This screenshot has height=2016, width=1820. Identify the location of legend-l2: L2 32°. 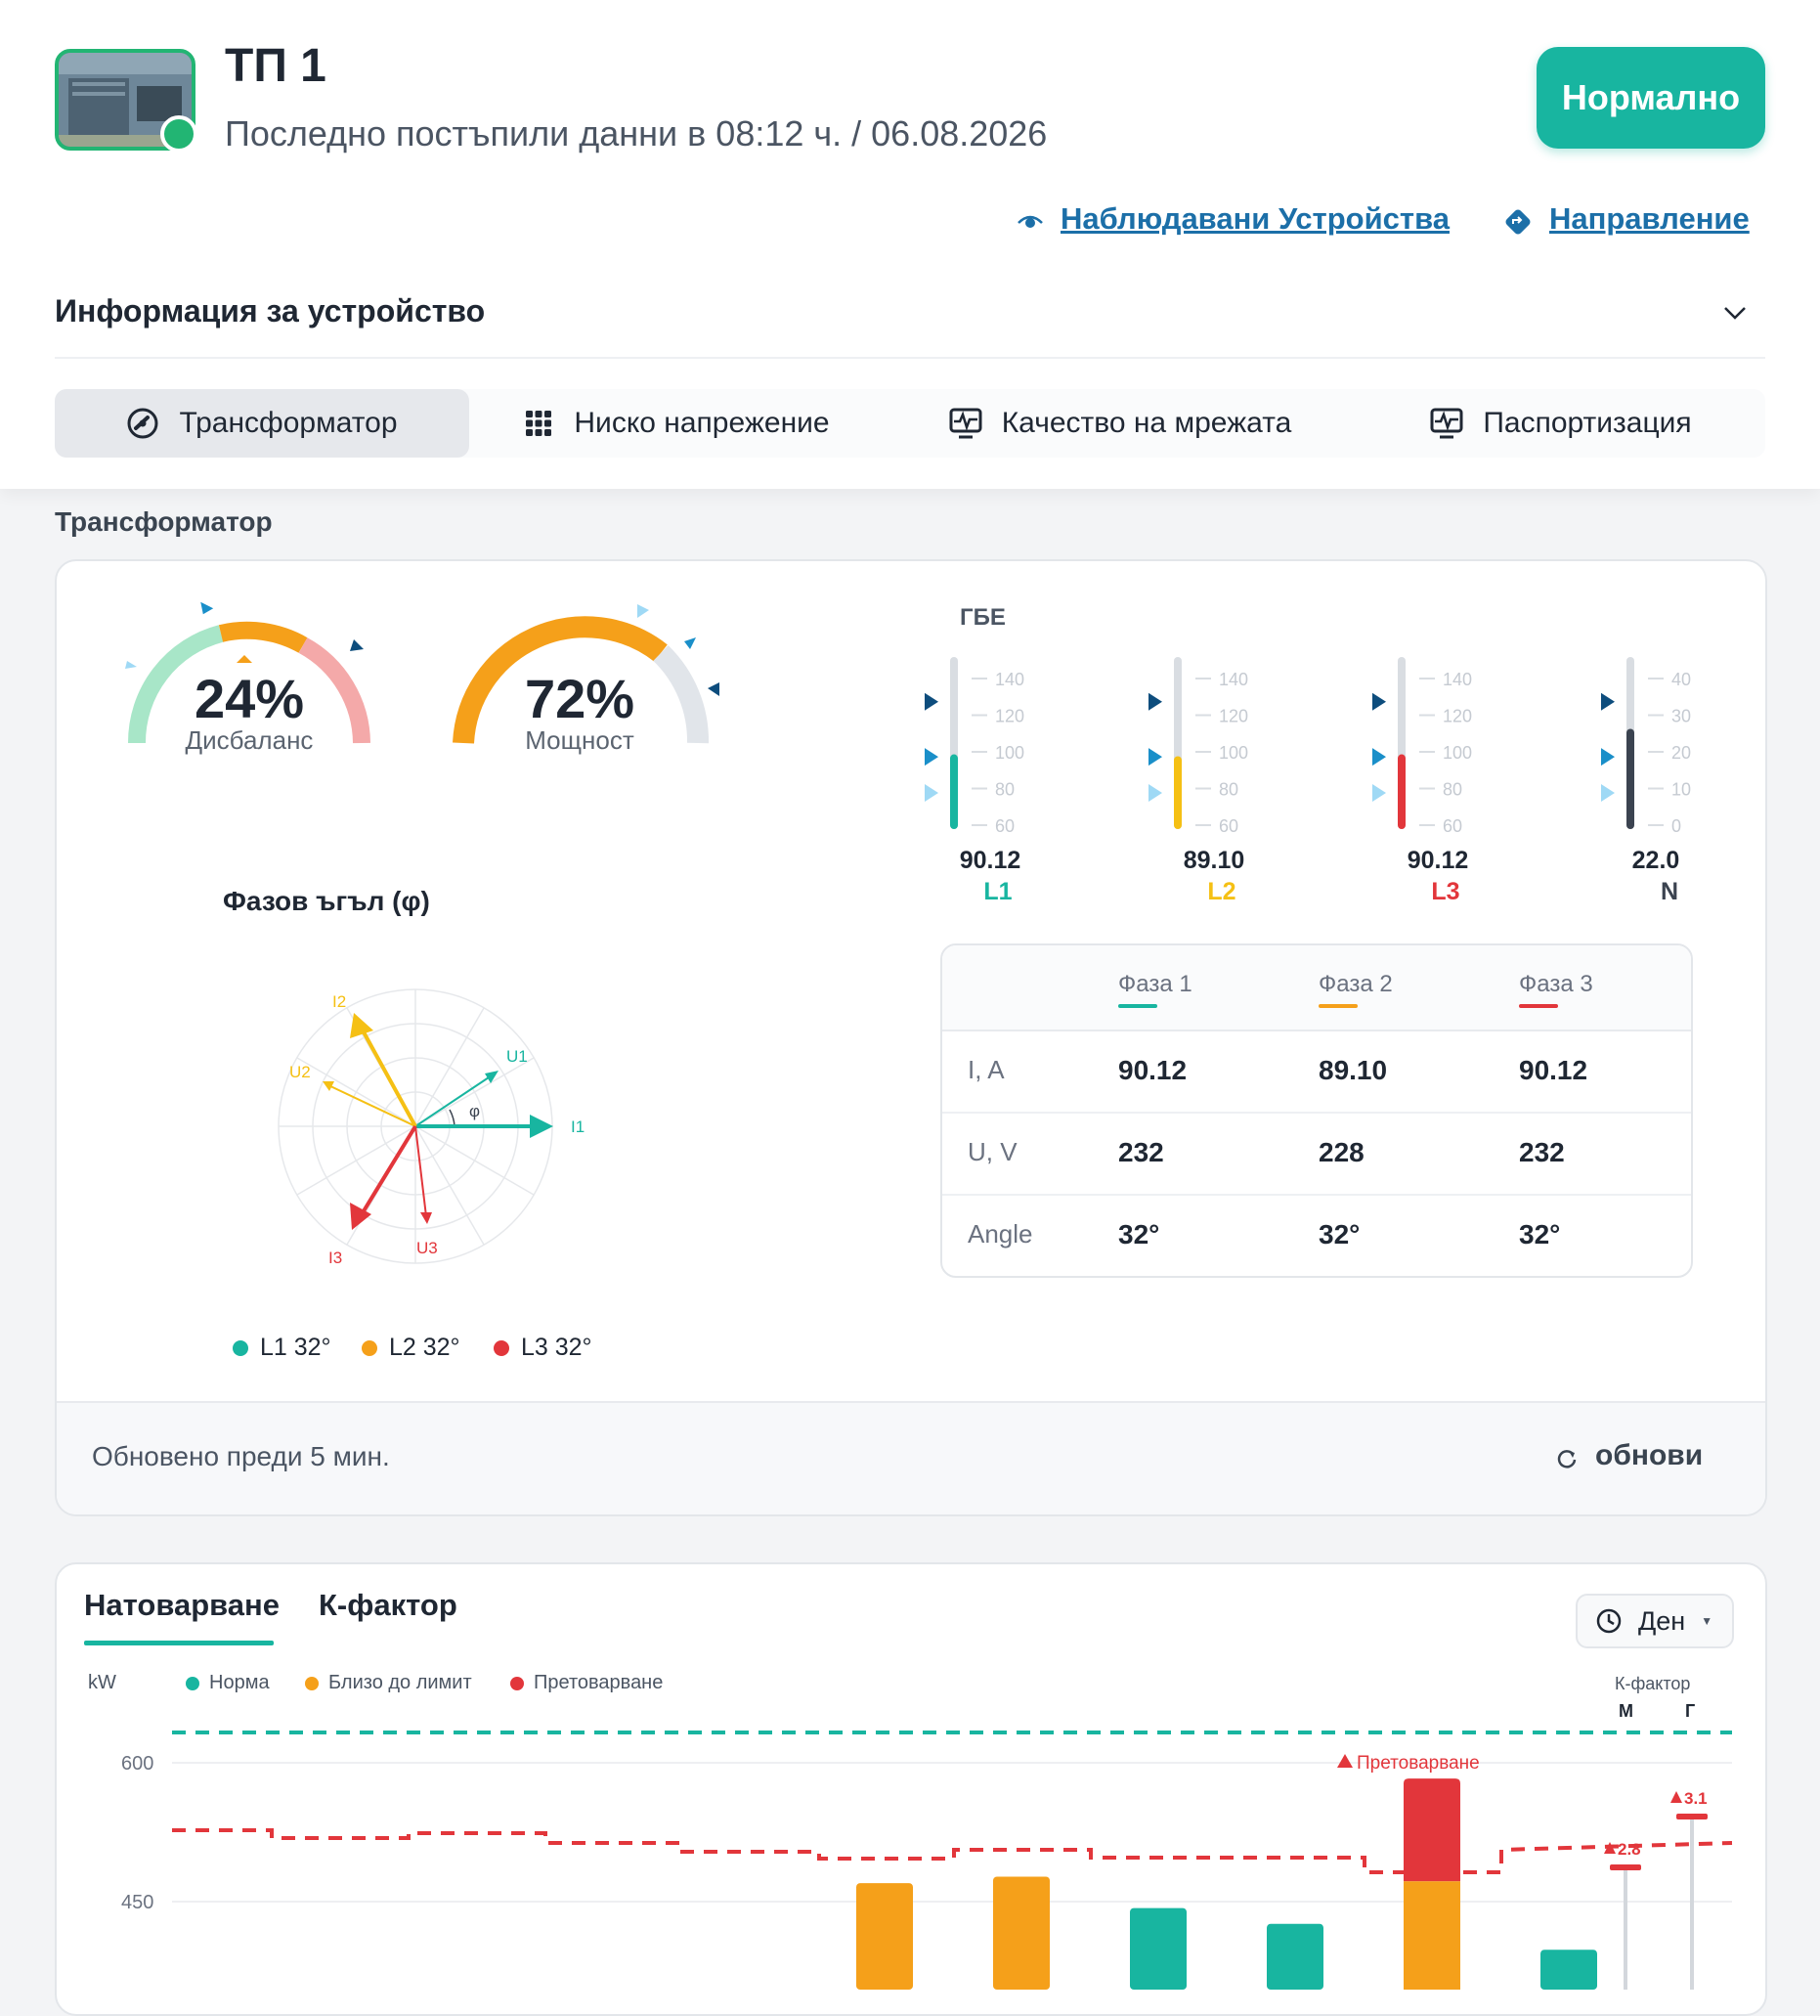
(411, 1348).